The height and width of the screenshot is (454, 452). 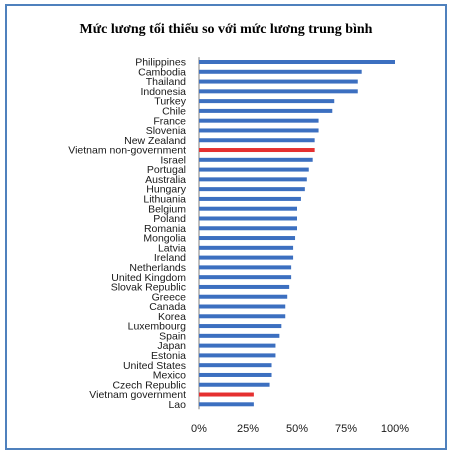 I want to click on bar-slovenia, so click(x=259, y=130).